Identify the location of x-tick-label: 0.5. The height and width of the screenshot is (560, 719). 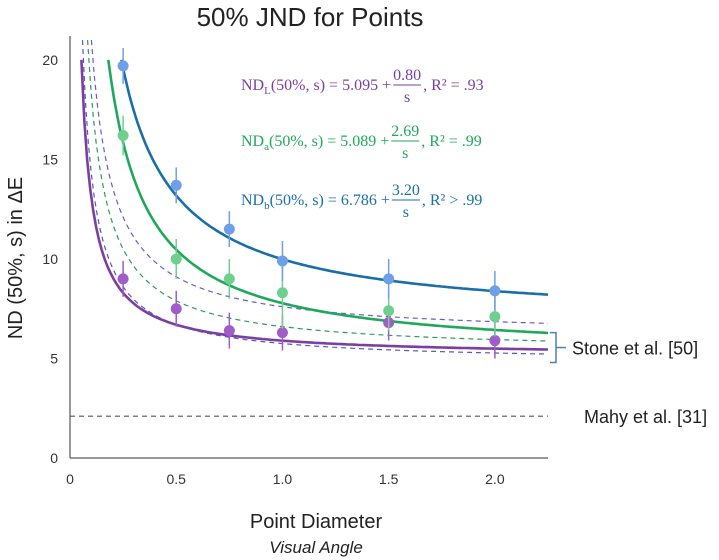
(176, 479).